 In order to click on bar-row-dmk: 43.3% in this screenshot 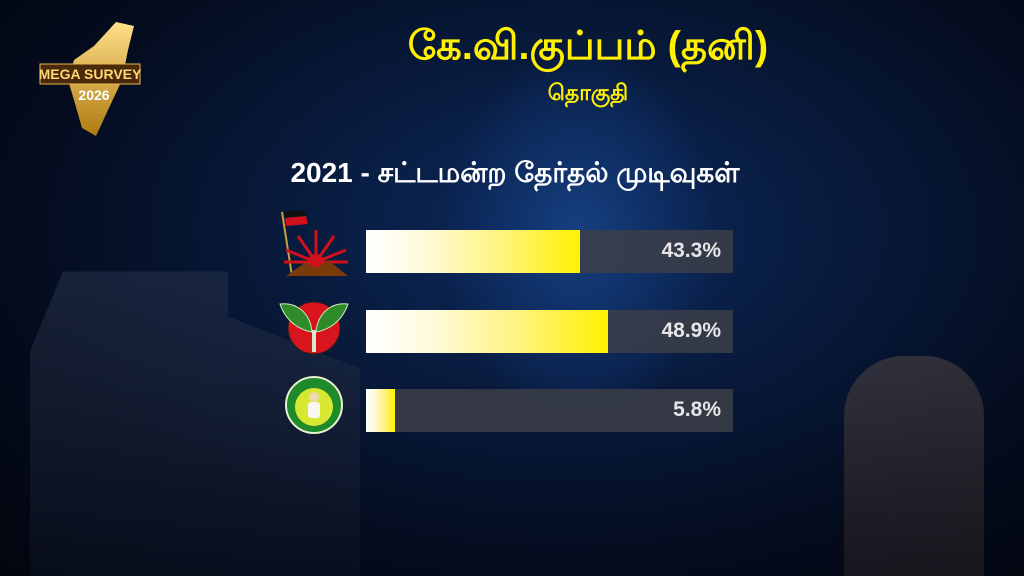, I will do `click(512, 243)`.